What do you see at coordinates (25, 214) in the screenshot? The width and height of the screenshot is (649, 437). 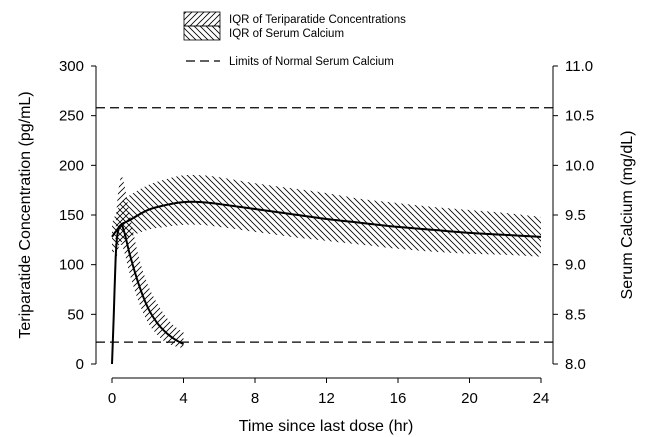 I see `y-axis-left-title: Teriparatide Concentration (pg/mL)` at bounding box center [25, 214].